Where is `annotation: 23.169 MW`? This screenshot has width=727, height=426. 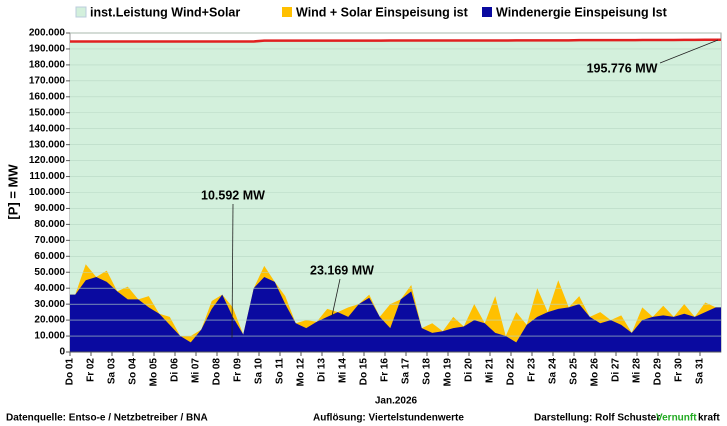 annotation: 23.169 MW is located at coordinates (342, 270).